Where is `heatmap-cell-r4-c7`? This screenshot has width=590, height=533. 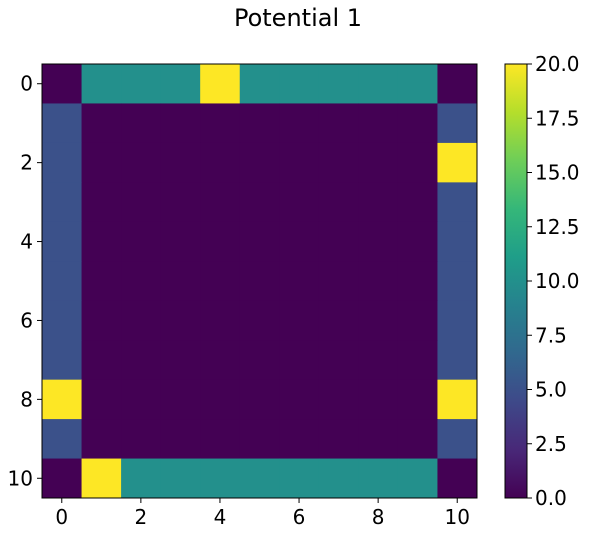
heatmap-cell-r4-c7 is located at coordinates (338, 241).